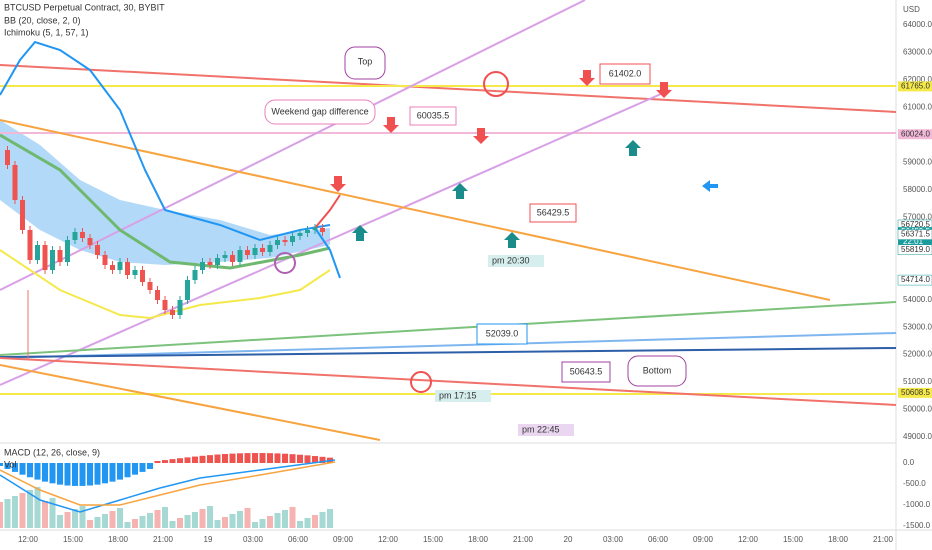  Describe the element at coordinates (913, 241) in the screenshot. I see `price-tag-sub: 22:01` at that location.